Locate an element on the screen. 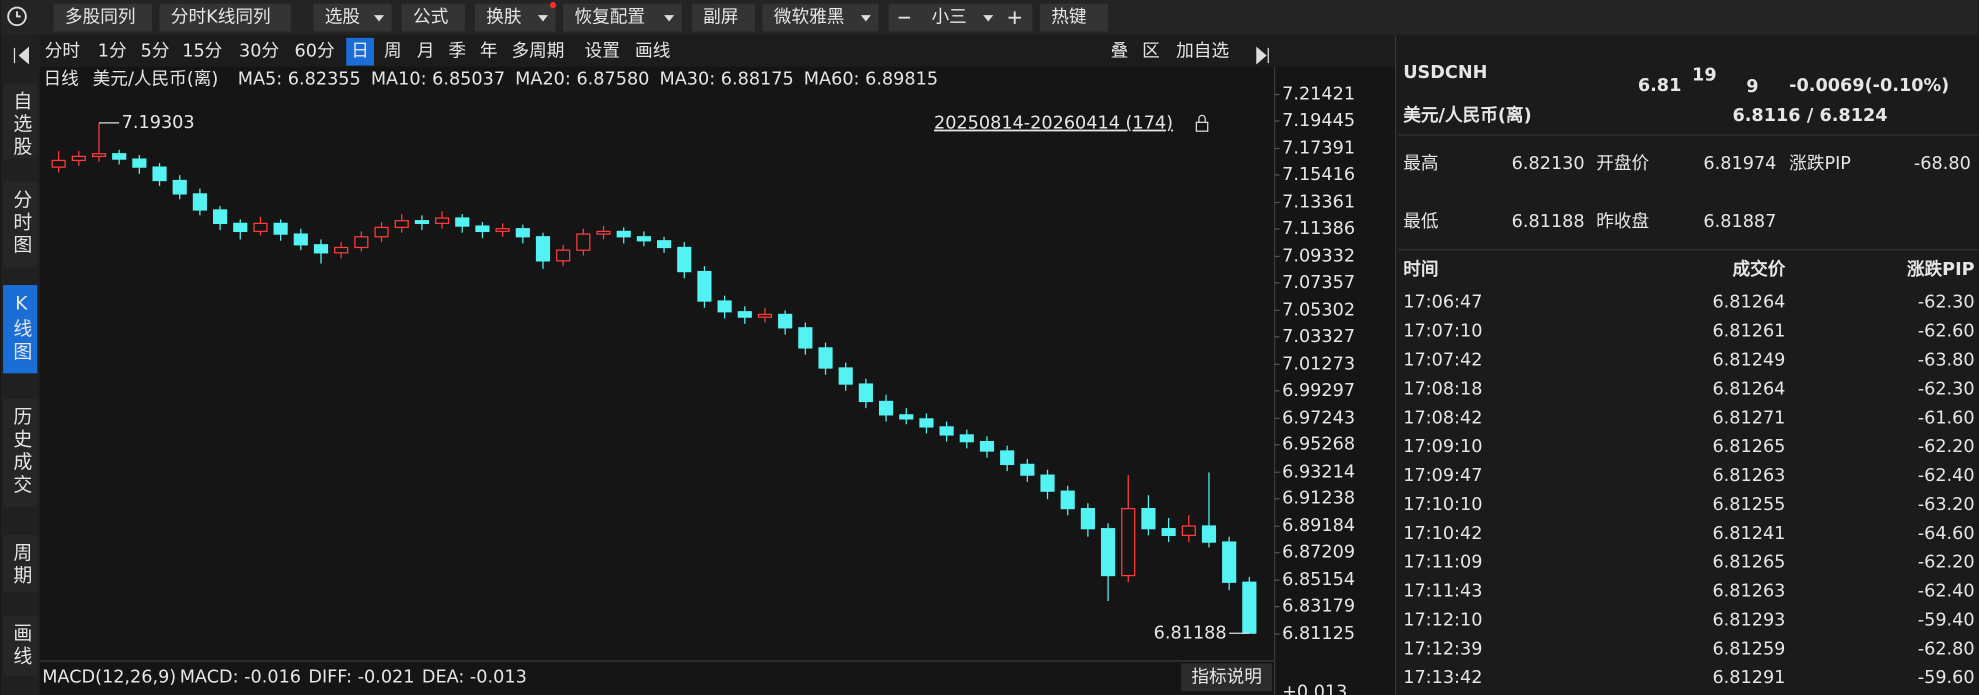  sidebar-label: 周期 is located at coordinates (21, 564).